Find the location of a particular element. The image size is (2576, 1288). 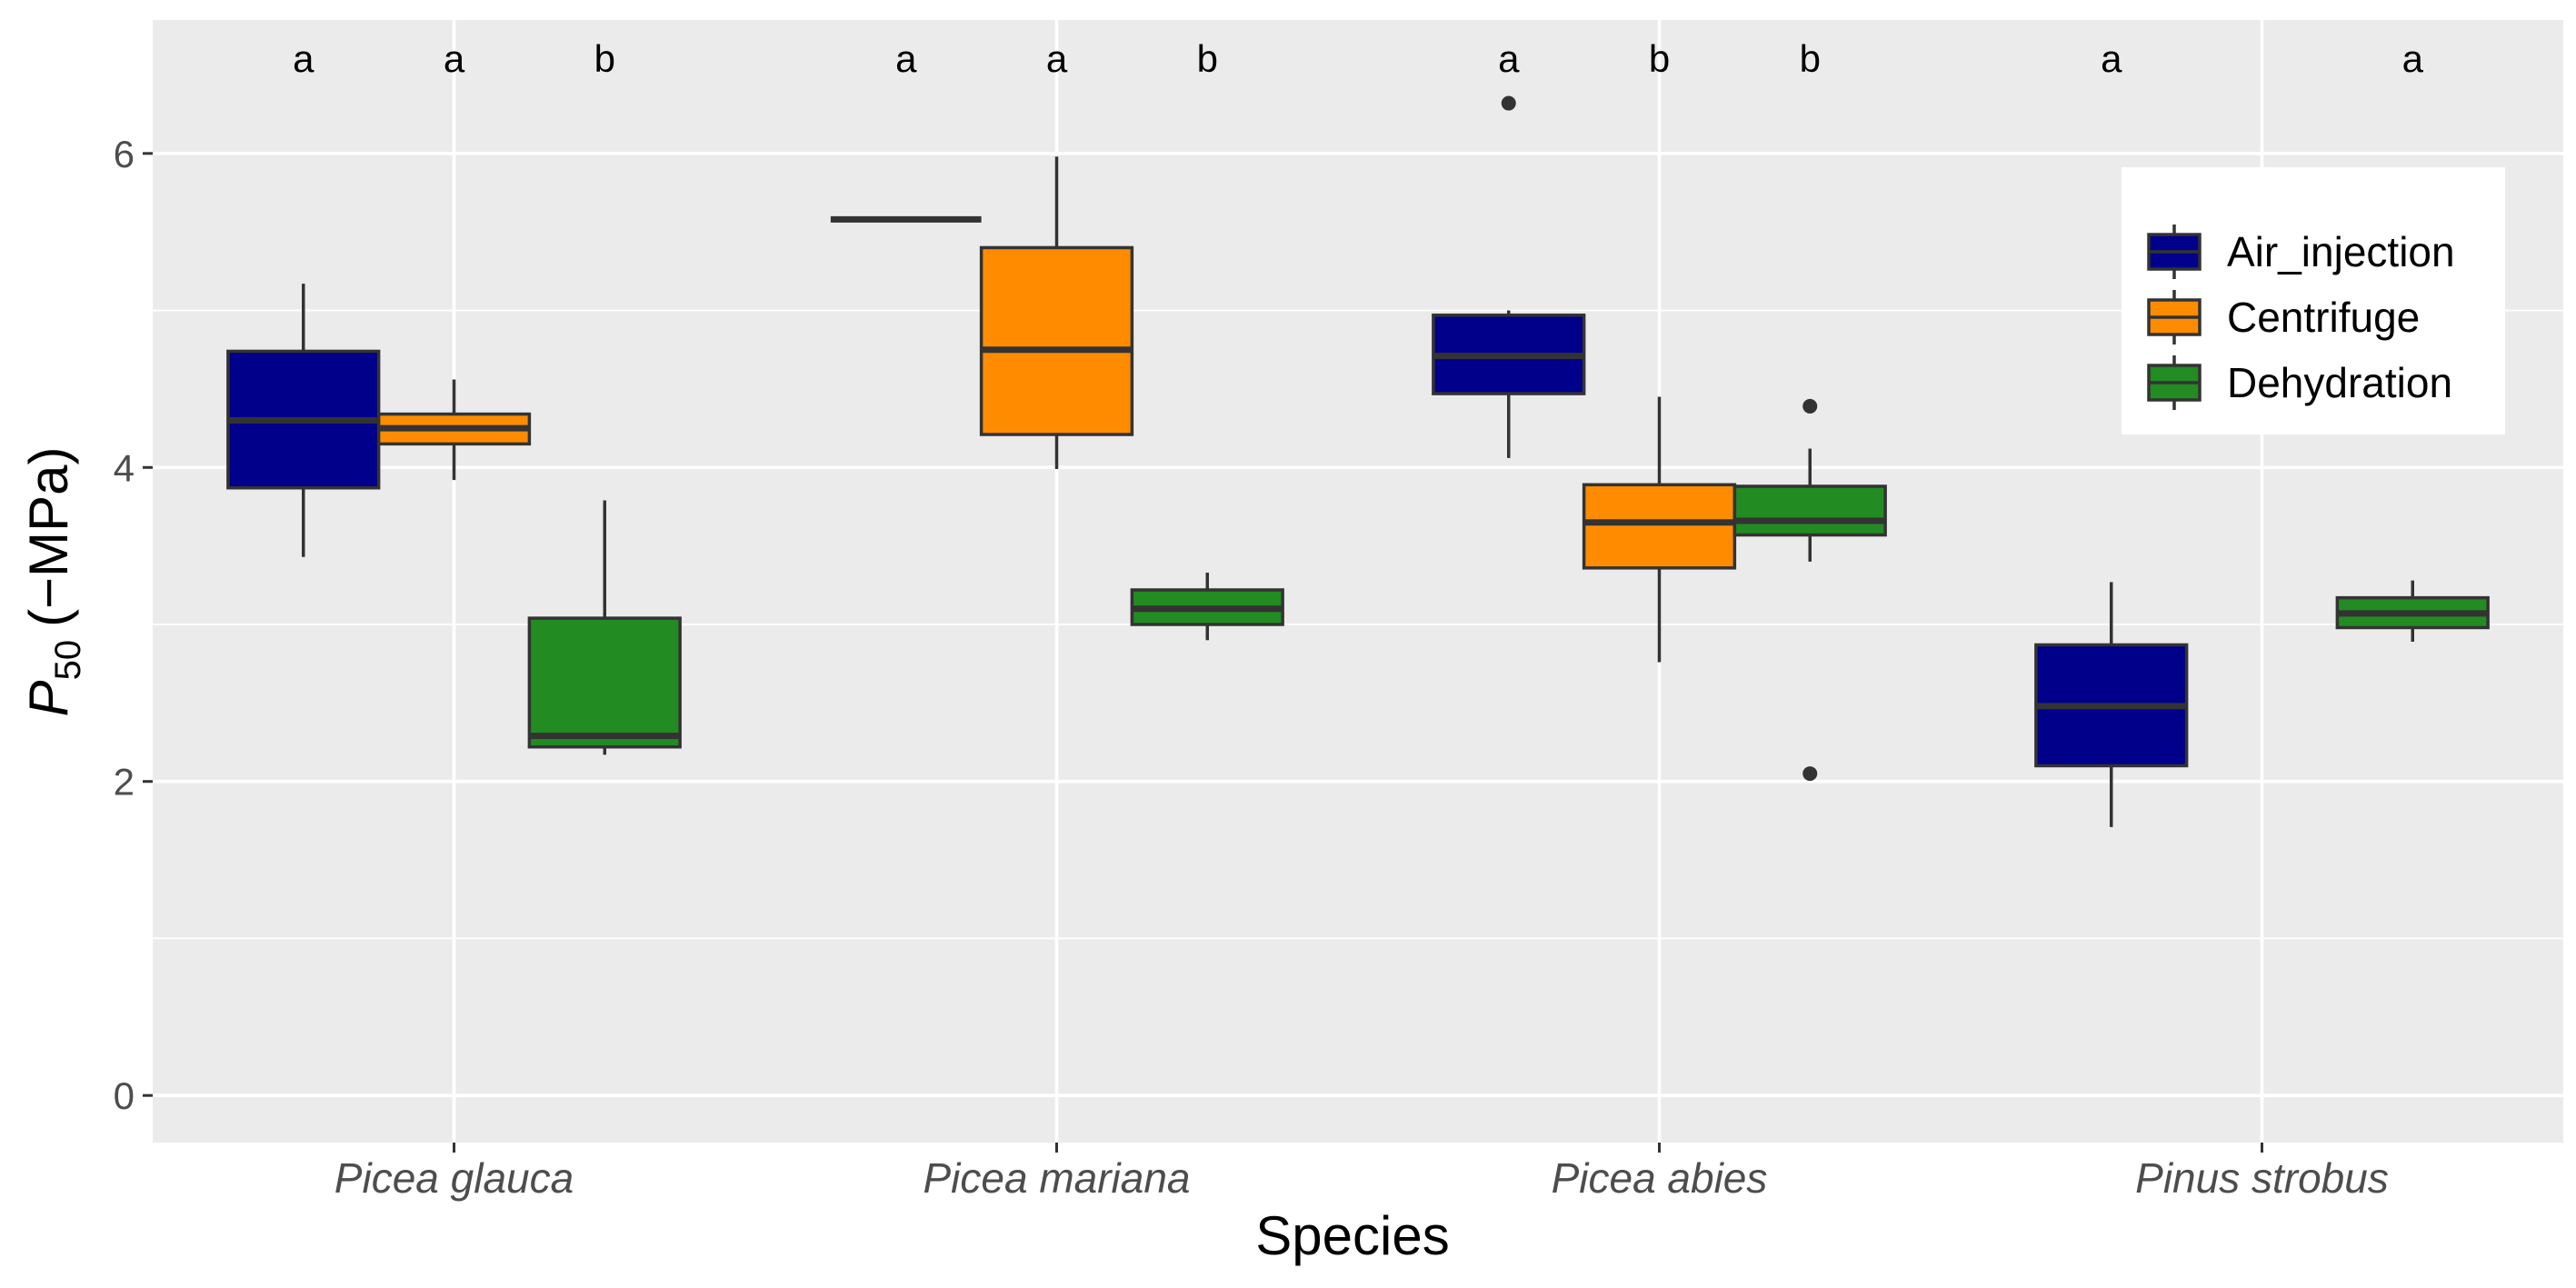

y-axis-title-unit: (−MPa) is located at coordinates (48, 537).